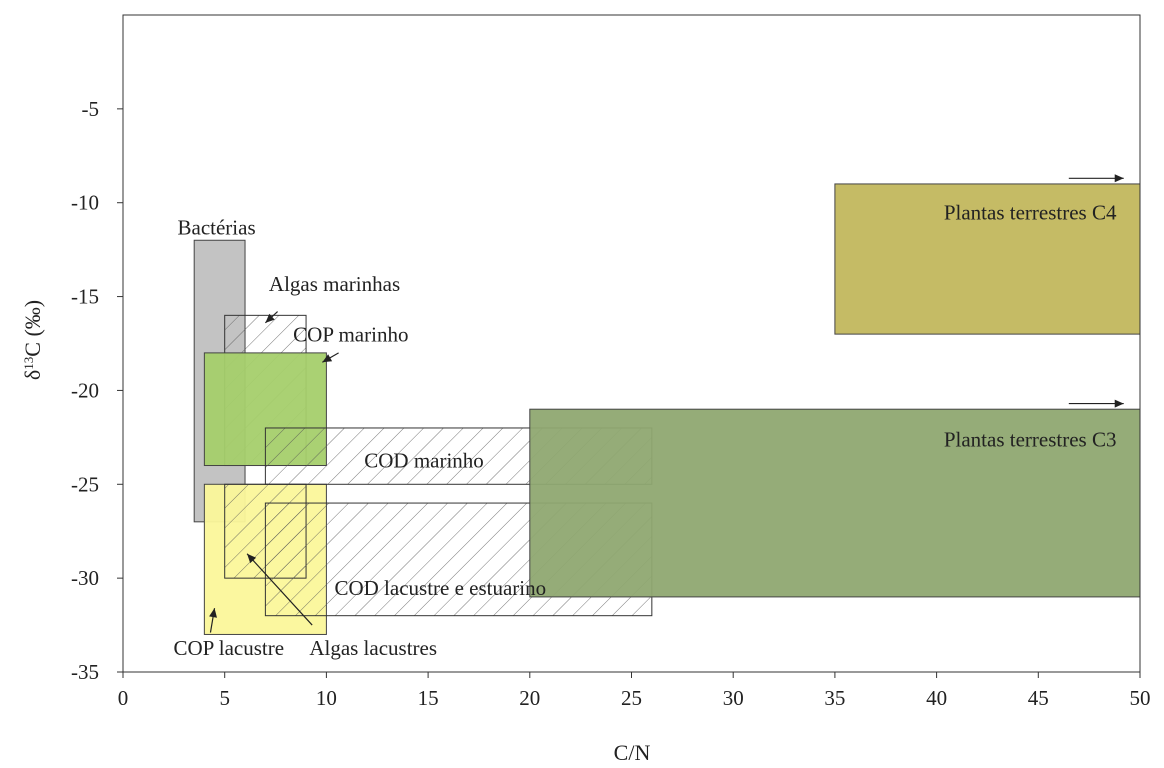 The image size is (1164, 768). I want to click on x-tick-label-5: 5, so click(224, 698).